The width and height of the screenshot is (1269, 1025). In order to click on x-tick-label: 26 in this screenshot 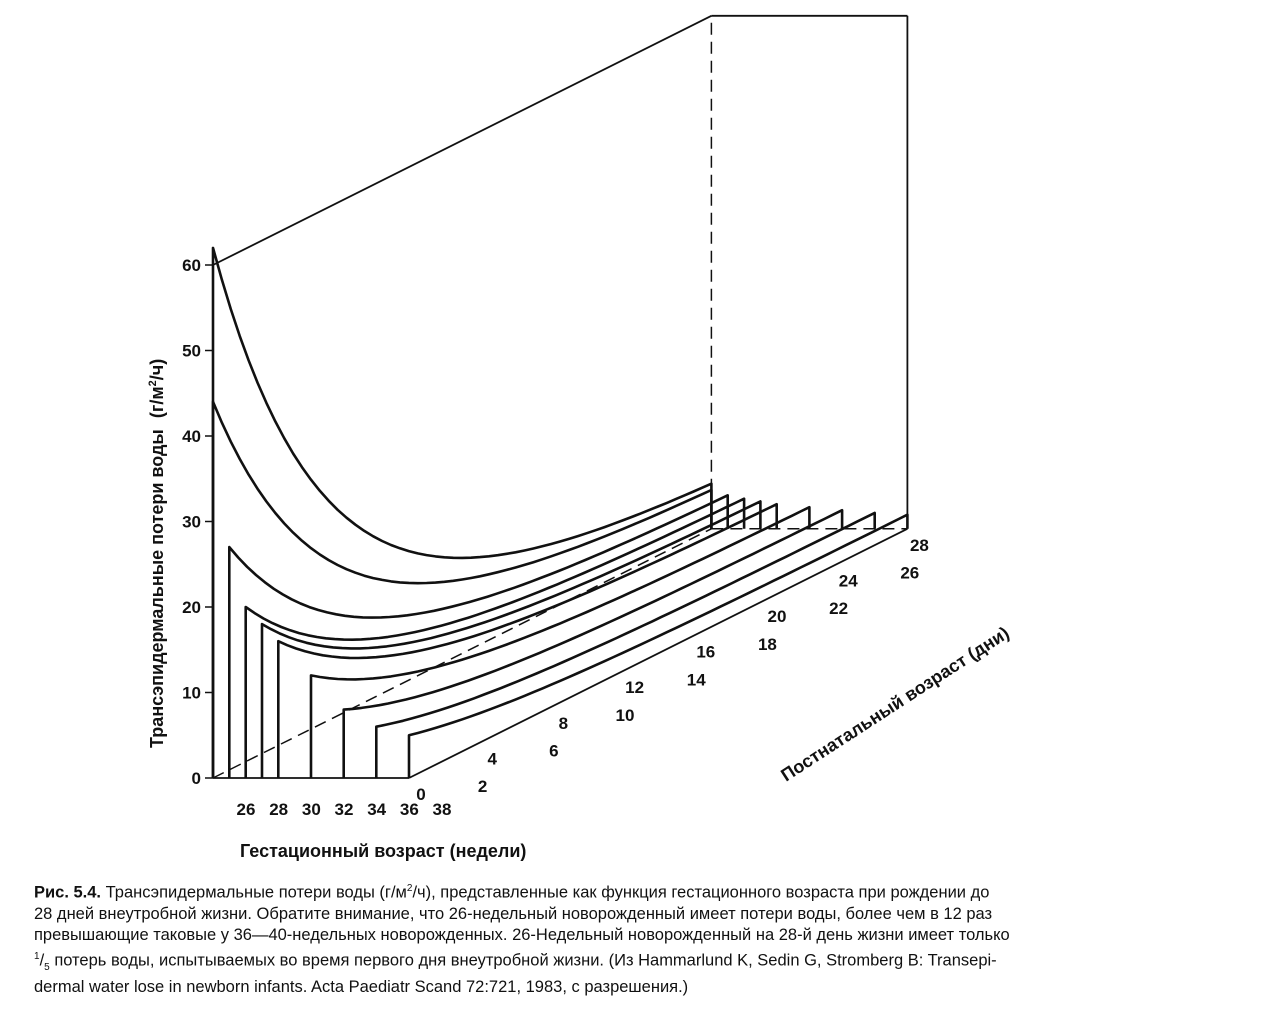, I will do `click(246, 809)`.